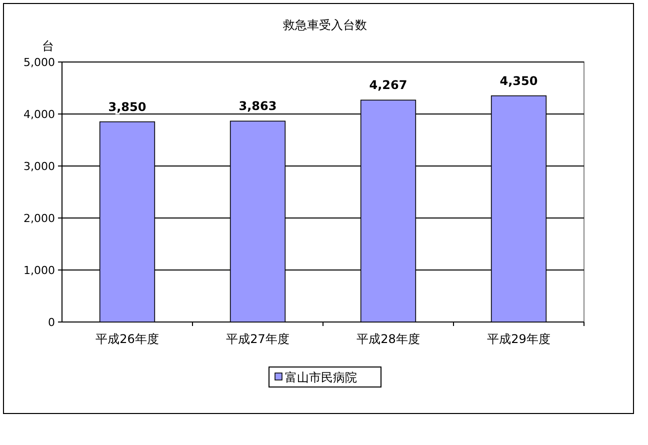 This screenshot has height=445, width=648. I want to click on text: 3,850, so click(127, 107).